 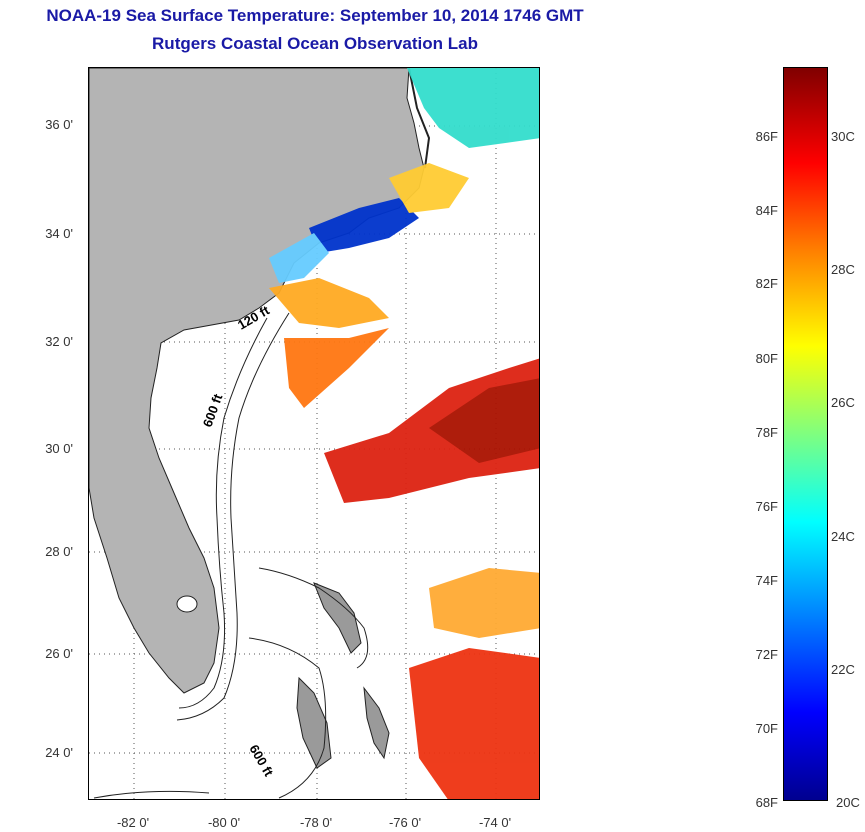 I want to click on lat-label-34: 34 0', so click(x=59, y=233).